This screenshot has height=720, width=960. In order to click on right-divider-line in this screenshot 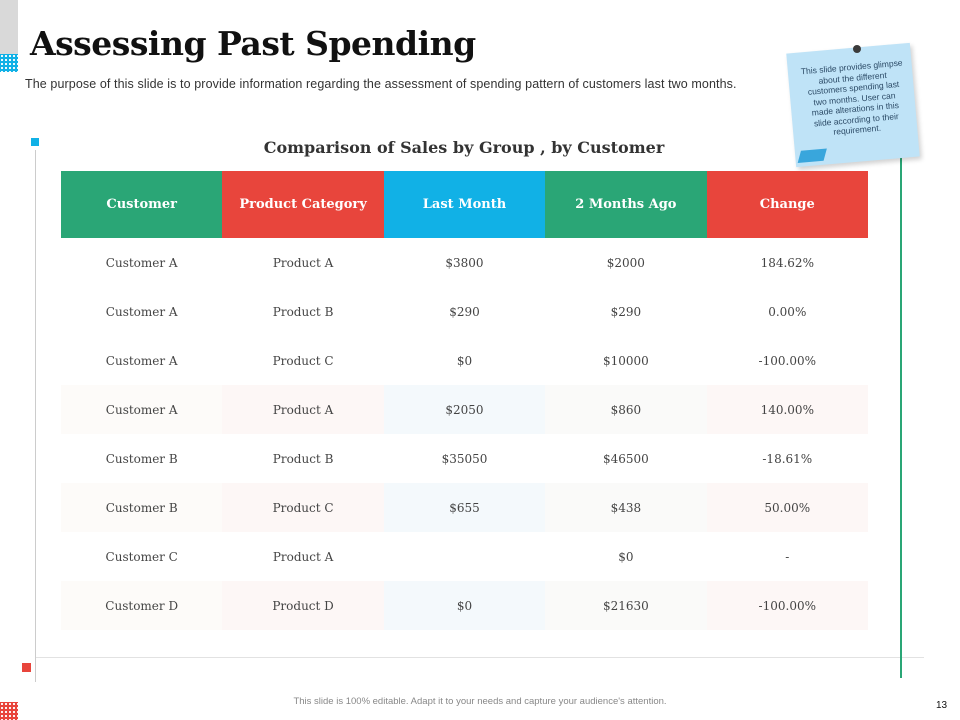, I will do `click(901, 414)`.